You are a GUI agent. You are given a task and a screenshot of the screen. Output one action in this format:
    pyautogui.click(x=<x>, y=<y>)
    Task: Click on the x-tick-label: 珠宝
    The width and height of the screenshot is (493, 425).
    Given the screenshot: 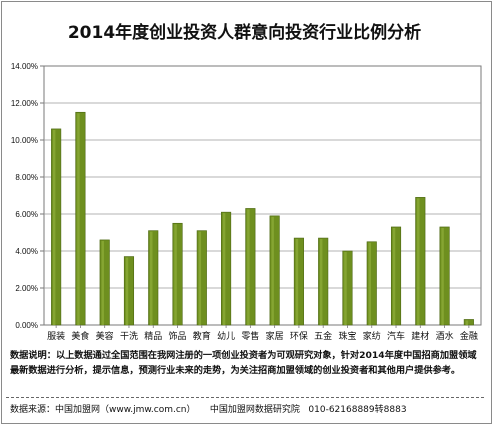 What is the action you would take?
    pyautogui.click(x=347, y=335)
    